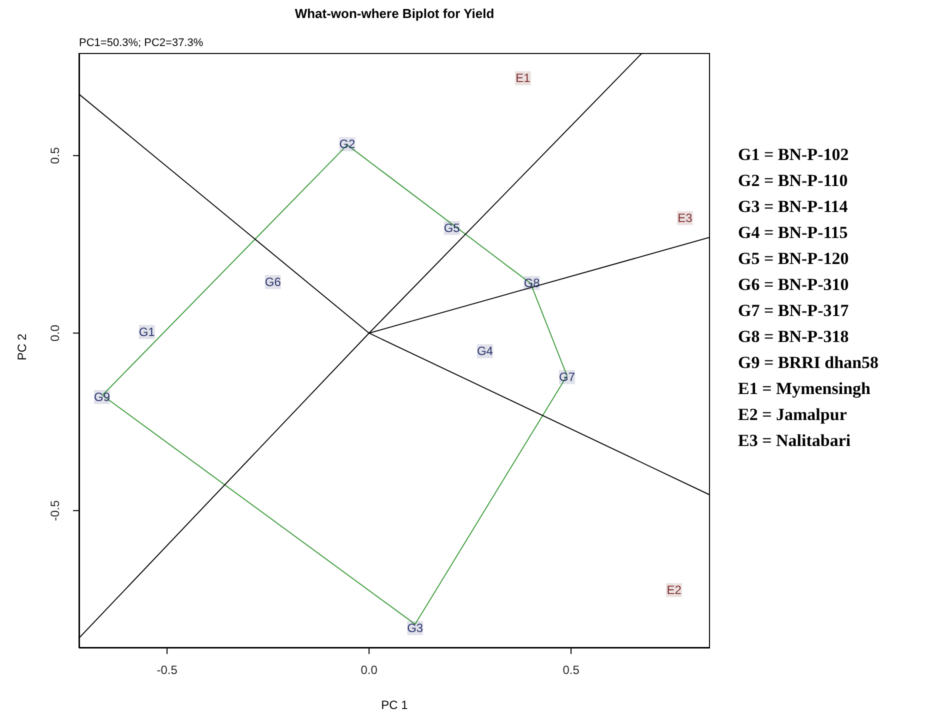 Image resolution: width=930 pixels, height=724 pixels. Describe the element at coordinates (395, 13) in the screenshot. I see `chart-title: What-won-where Biplot for Yield` at that location.